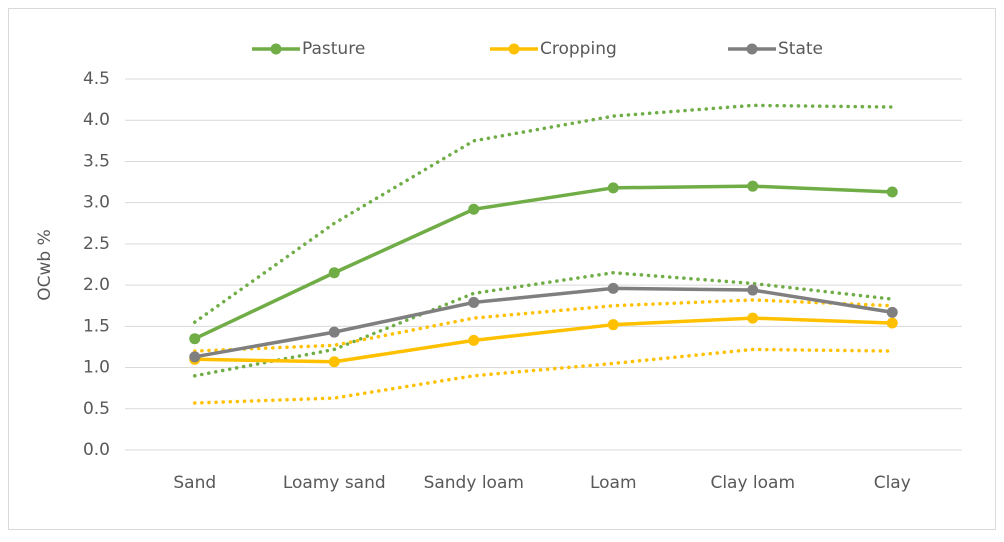 The height and width of the screenshot is (542, 1004). What do you see at coordinates (333, 49) in the screenshot?
I see `legend-label: Pasture` at bounding box center [333, 49].